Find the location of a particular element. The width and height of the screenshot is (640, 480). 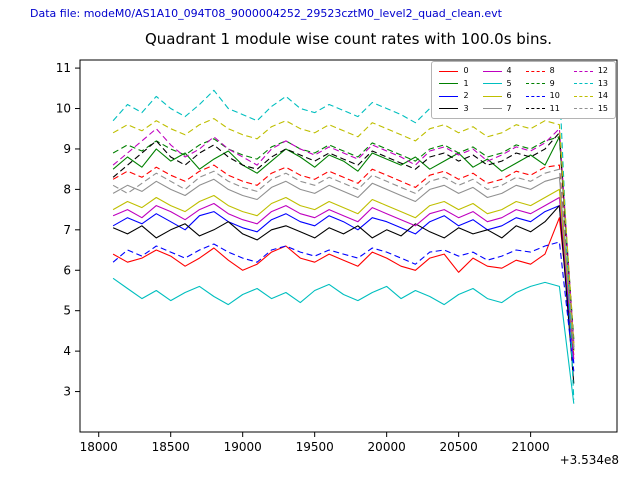

legend-item-3: 3 is located at coordinates (454, 108).